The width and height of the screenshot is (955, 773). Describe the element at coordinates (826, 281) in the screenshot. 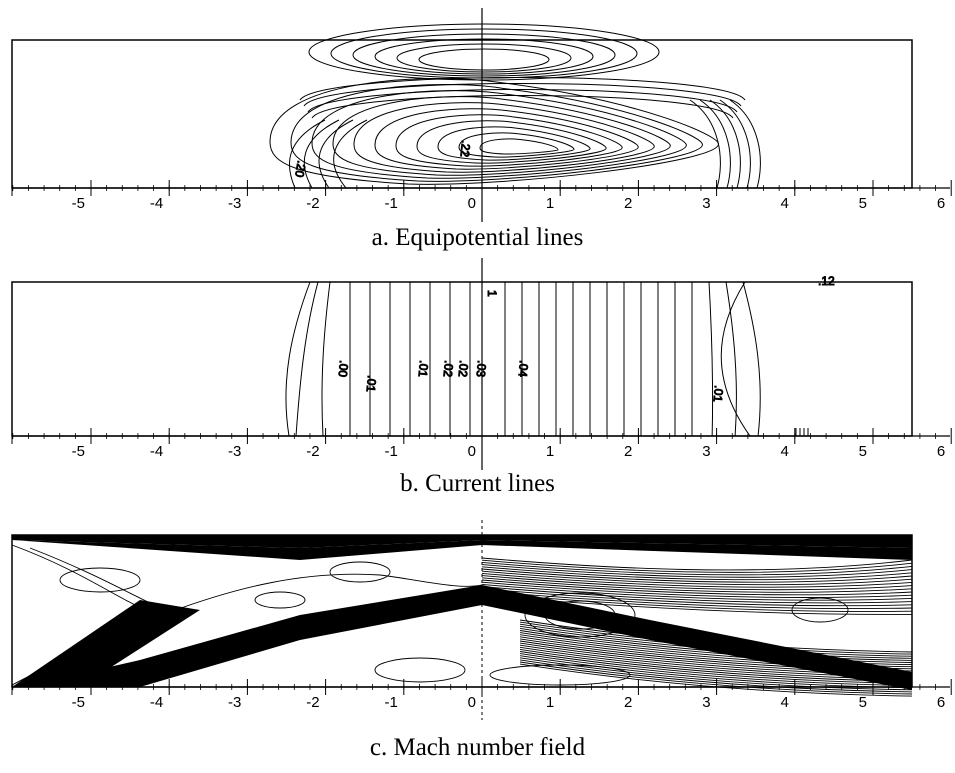

I see `contour-label: .12` at that location.